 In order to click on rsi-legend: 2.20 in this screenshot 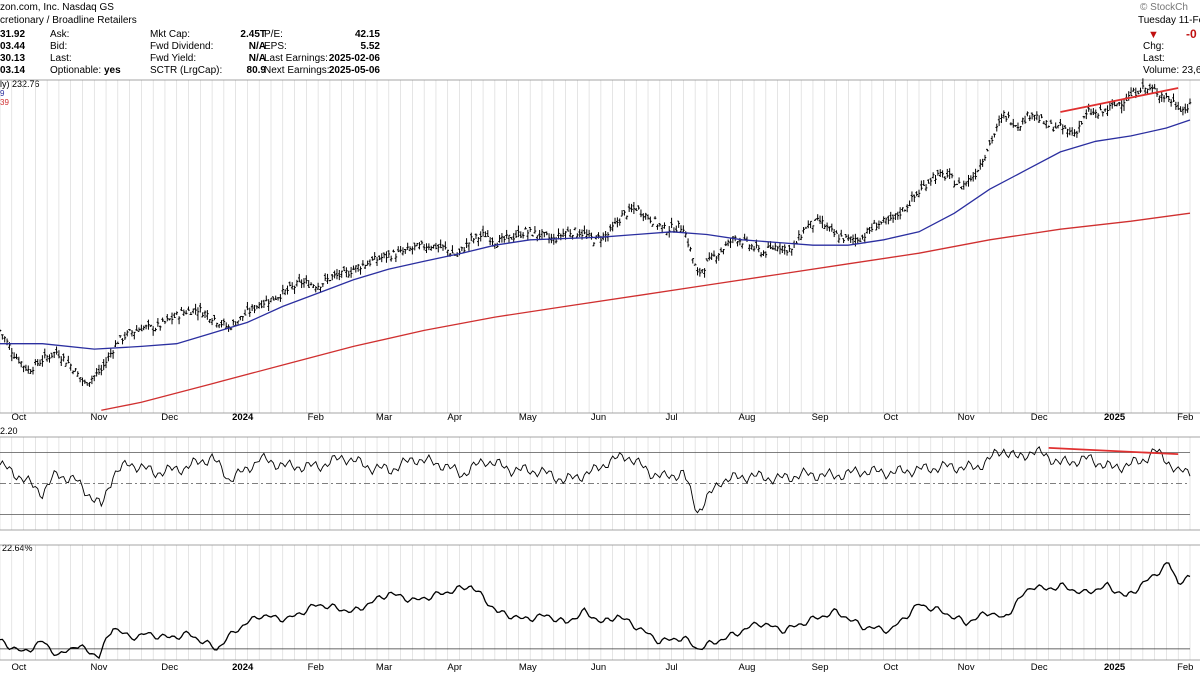, I will do `click(9, 431)`.